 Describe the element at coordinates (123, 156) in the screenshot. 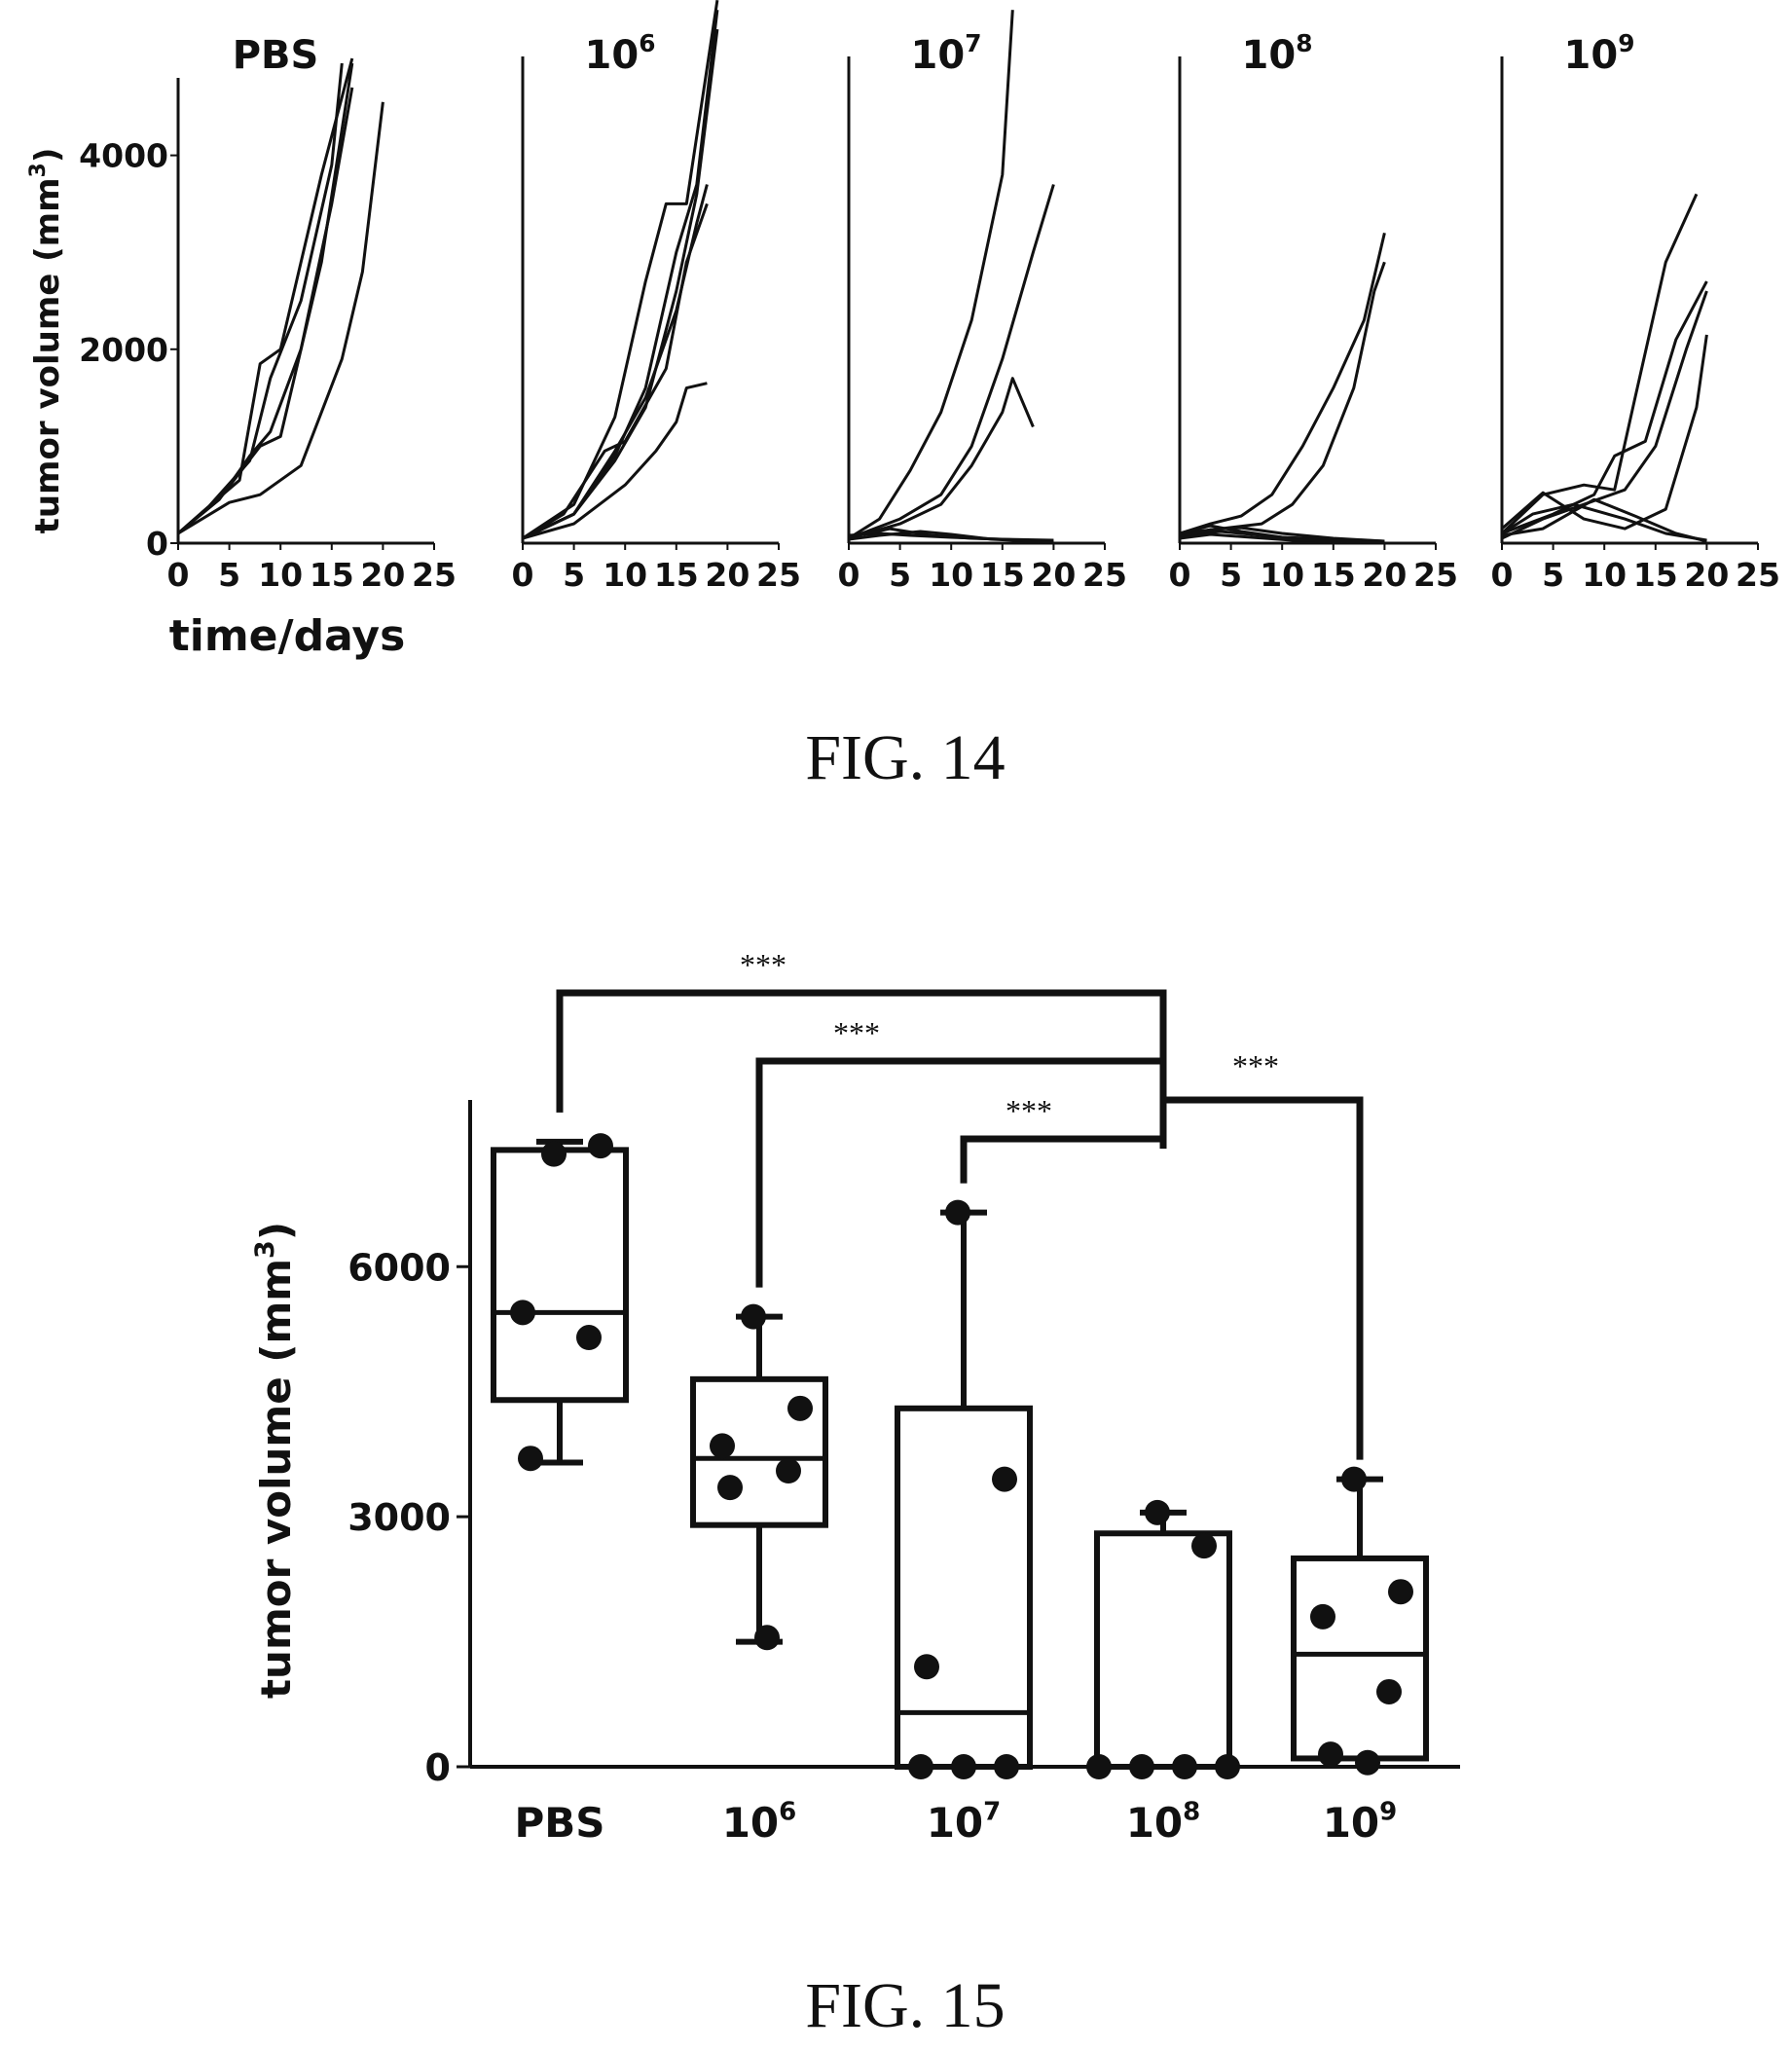

I see `fig14-y-tick-label: 4000` at that location.